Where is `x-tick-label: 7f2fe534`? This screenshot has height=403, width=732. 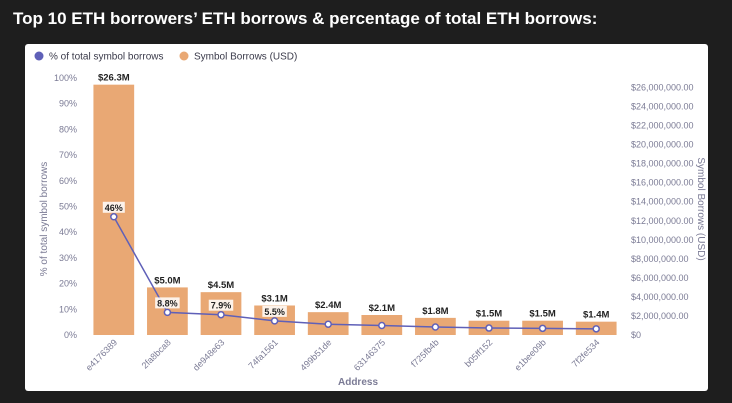
x-tick-label: 7f2fe534 is located at coordinates (586, 353).